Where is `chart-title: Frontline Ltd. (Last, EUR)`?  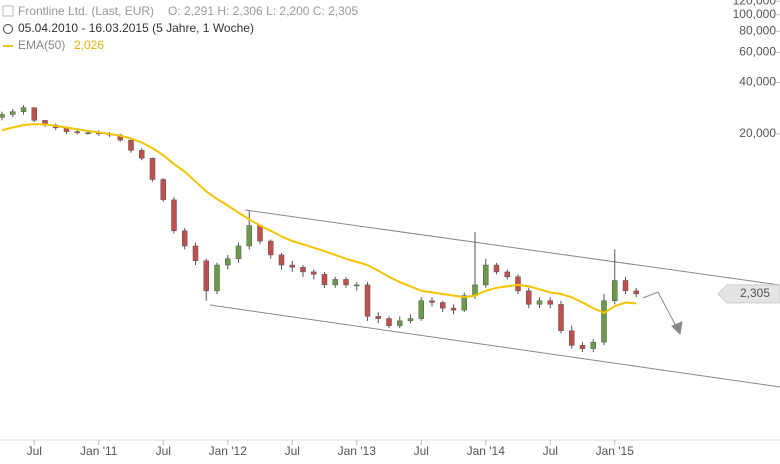
chart-title: Frontline Ltd. (Last, EUR) is located at coordinates (86, 11).